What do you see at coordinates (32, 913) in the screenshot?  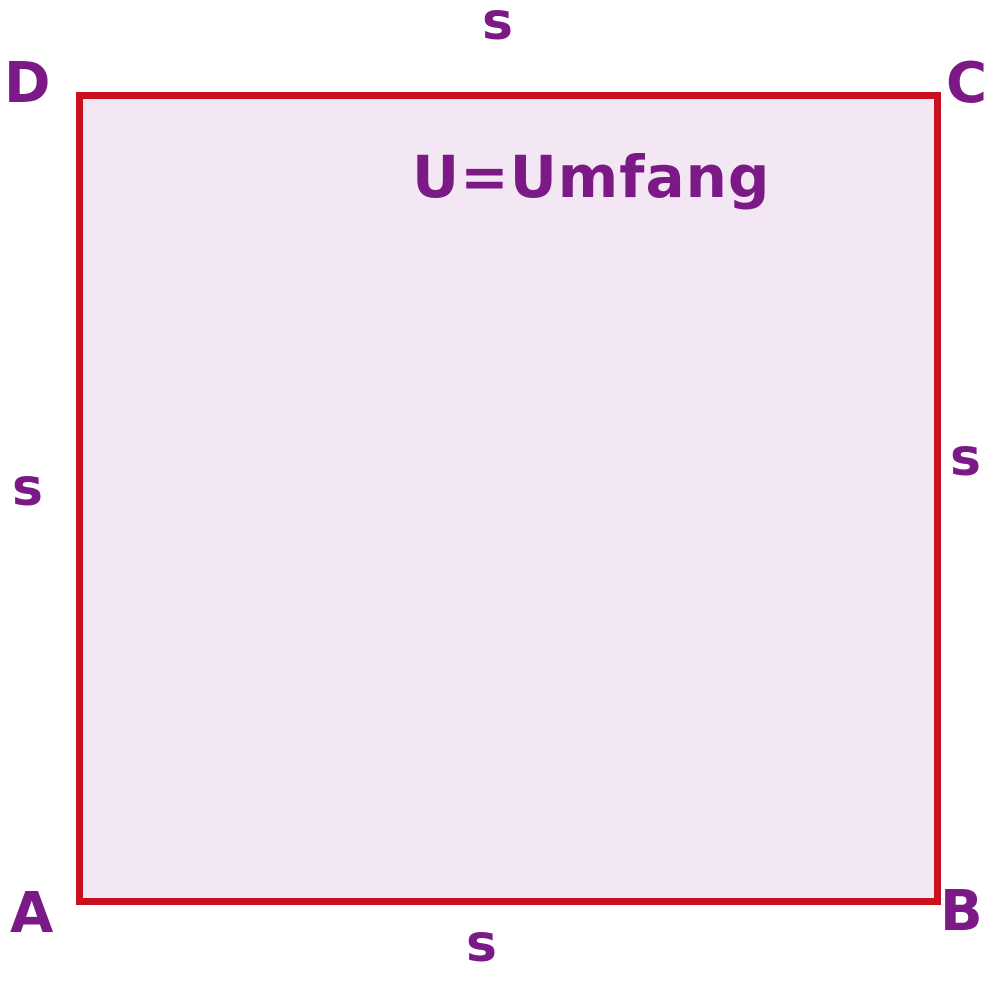 I see `vertex-label-a: A` at bounding box center [32, 913].